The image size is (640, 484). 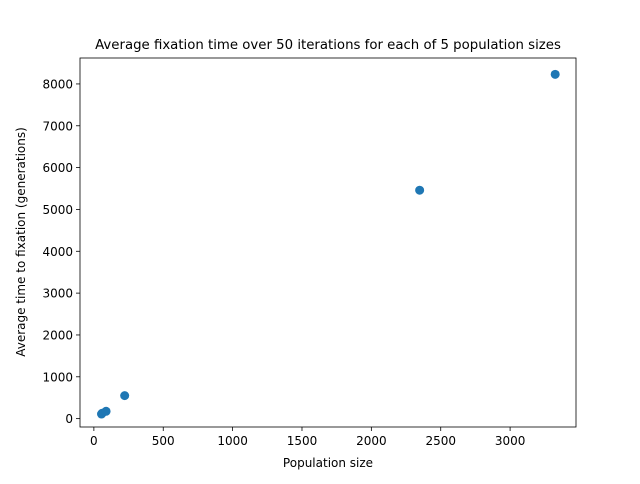 I want to click on x-tick-label: 3000, so click(x=510, y=441).